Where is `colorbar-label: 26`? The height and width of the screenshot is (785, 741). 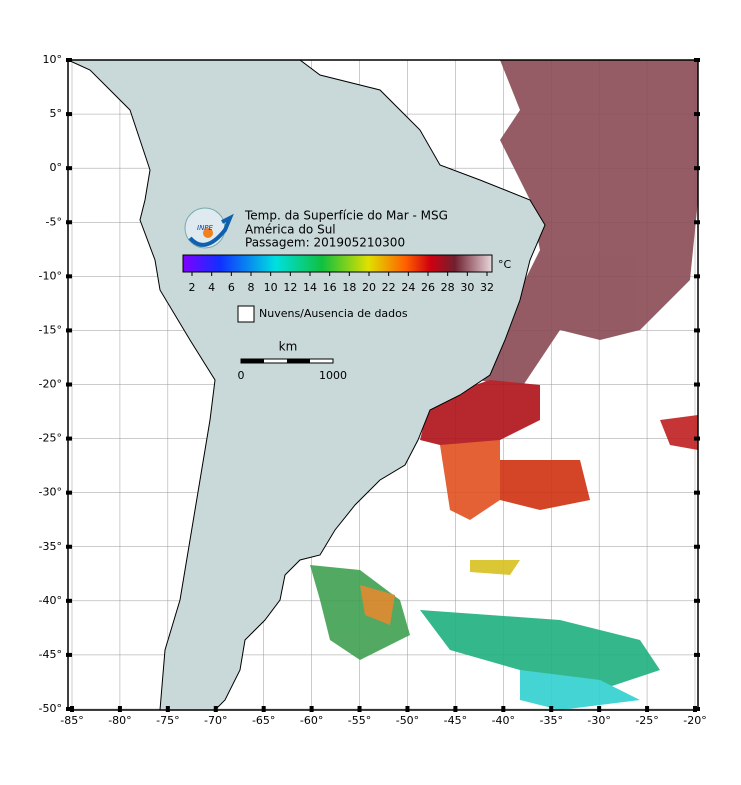 colorbar-label: 26 is located at coordinates (428, 287).